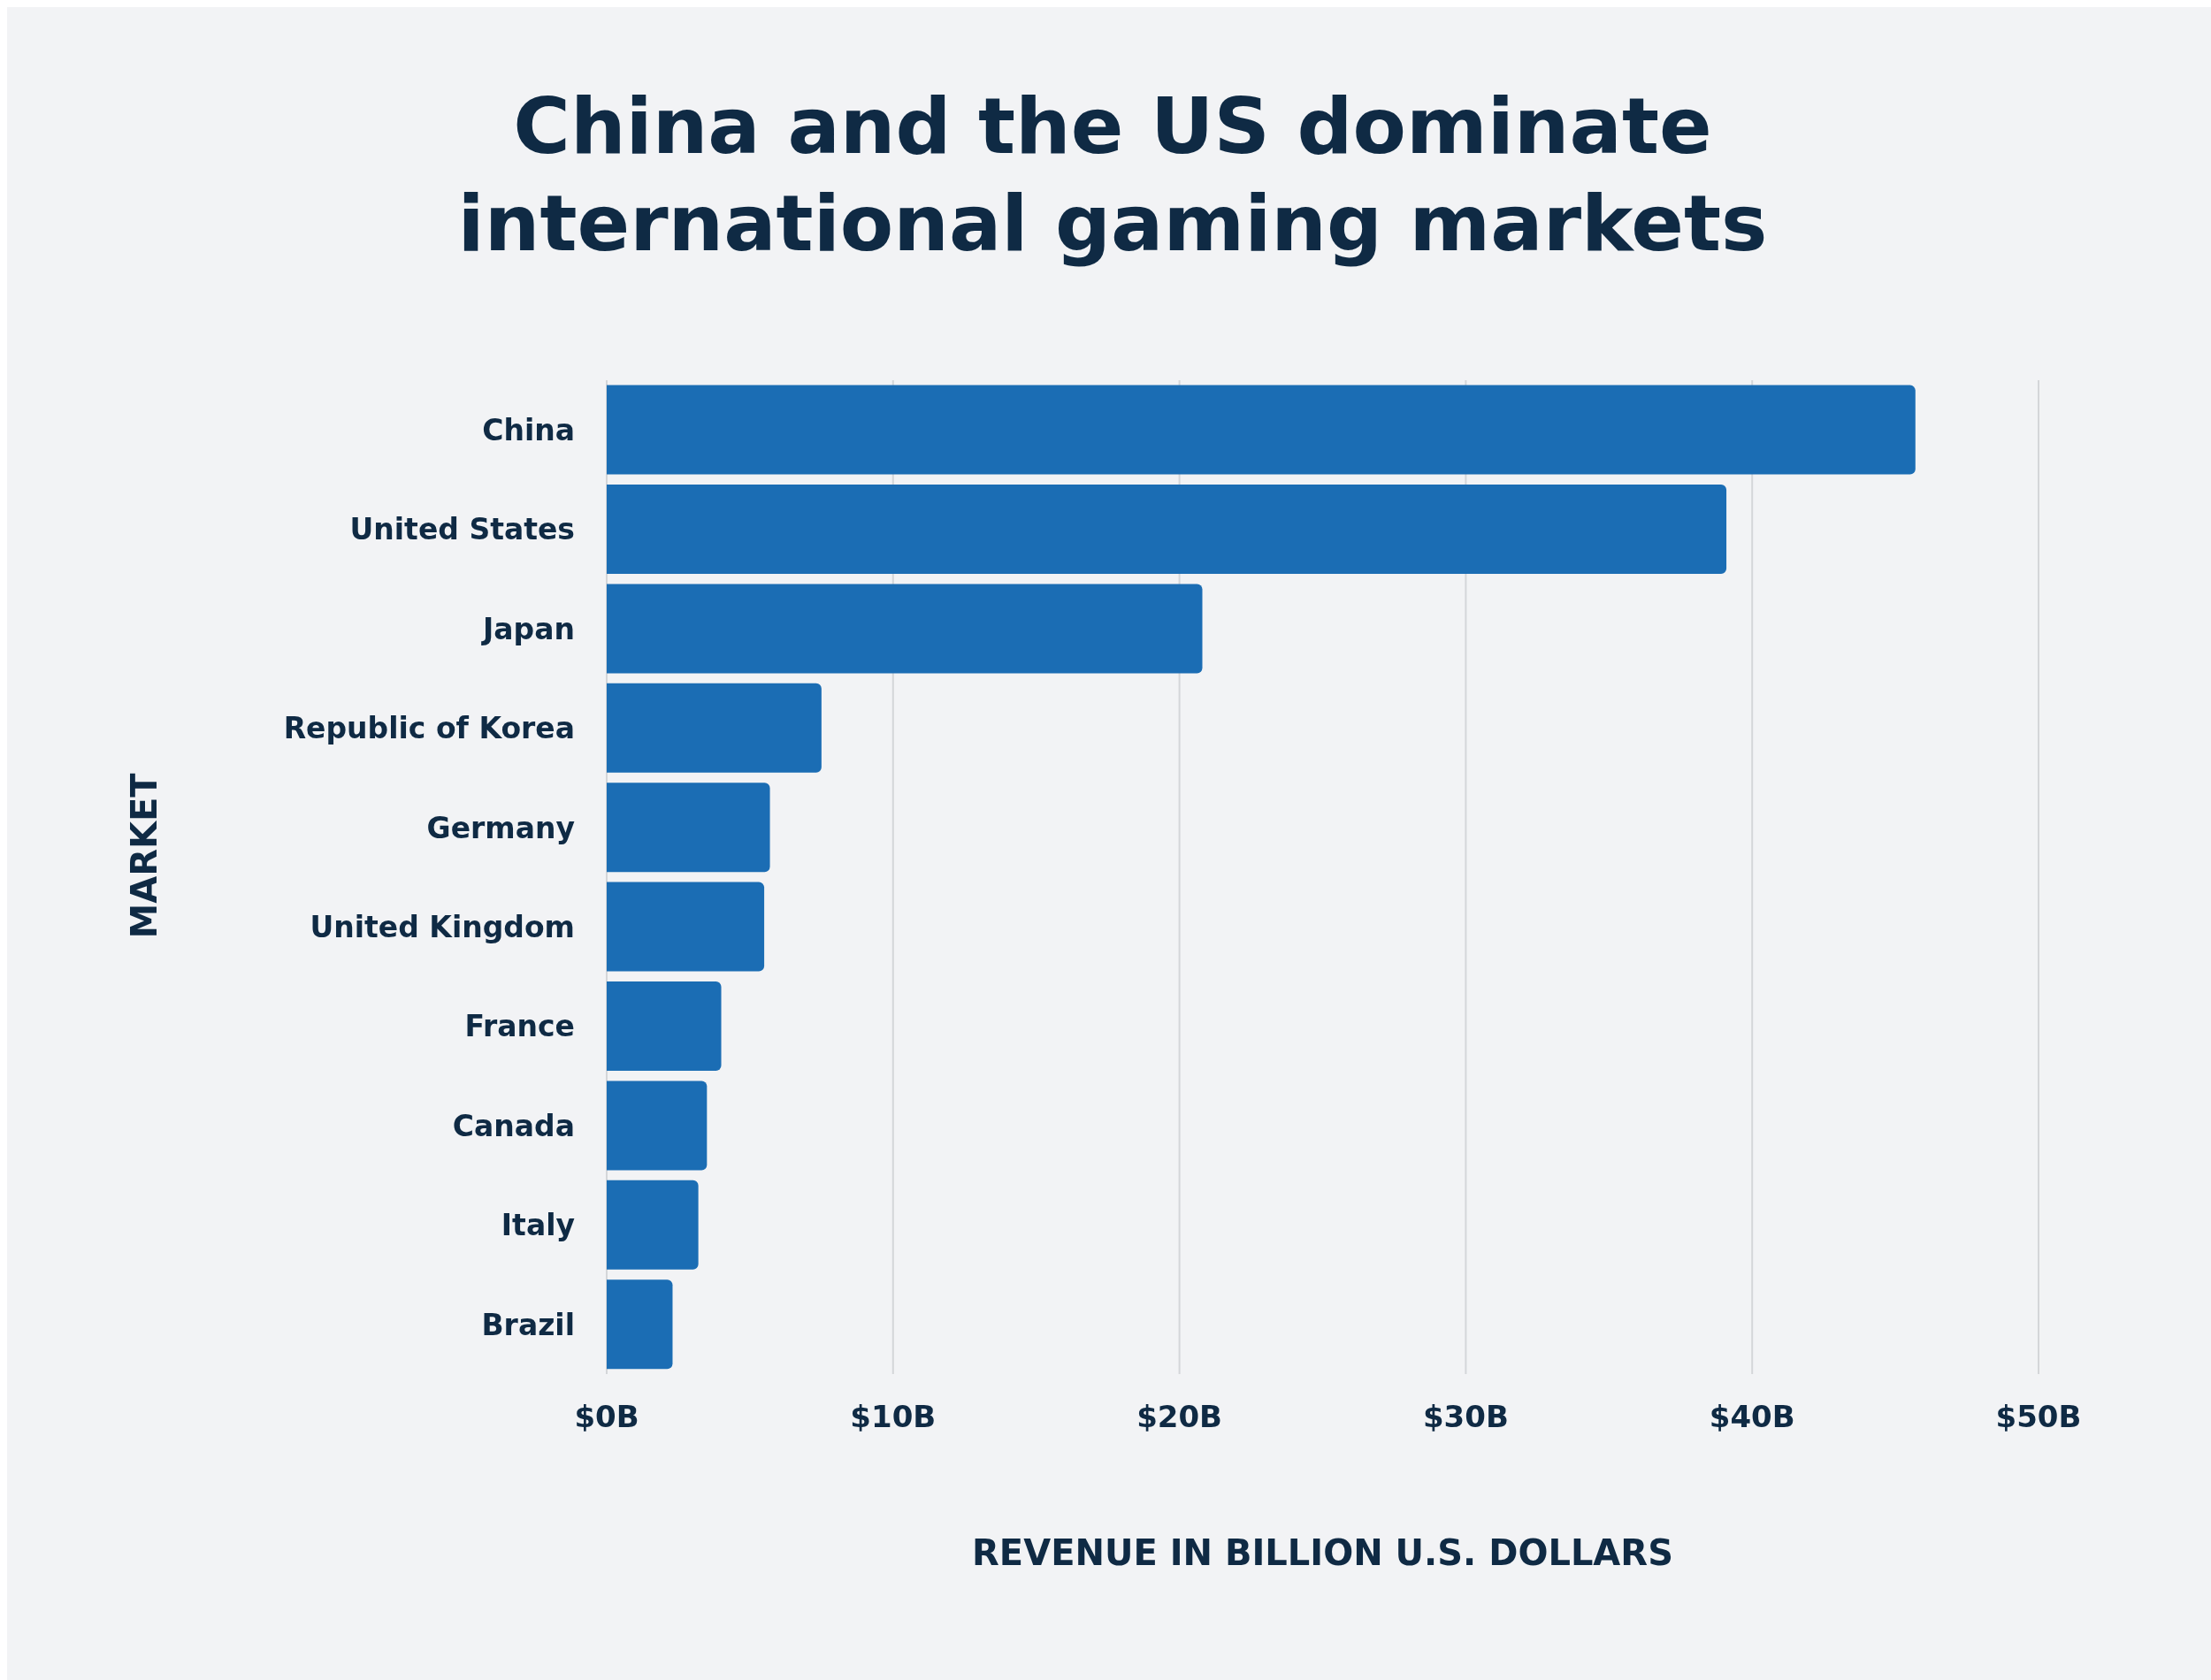  Describe the element at coordinates (1322, 1552) in the screenshot. I see `x-axis-title: REVENUE IN BILLION U.S. DOLLARS` at that location.